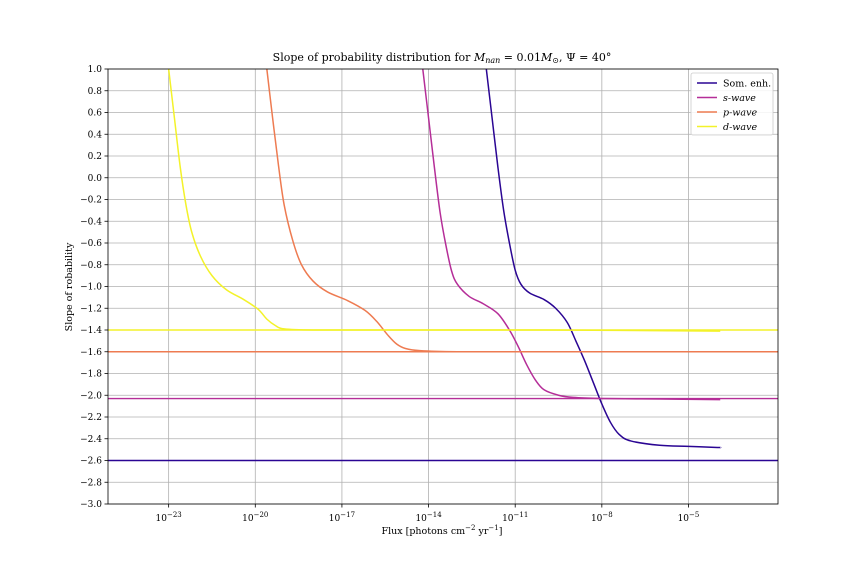  I want to click on x-tick-label: 10⁻¹¹, so click(515, 517).